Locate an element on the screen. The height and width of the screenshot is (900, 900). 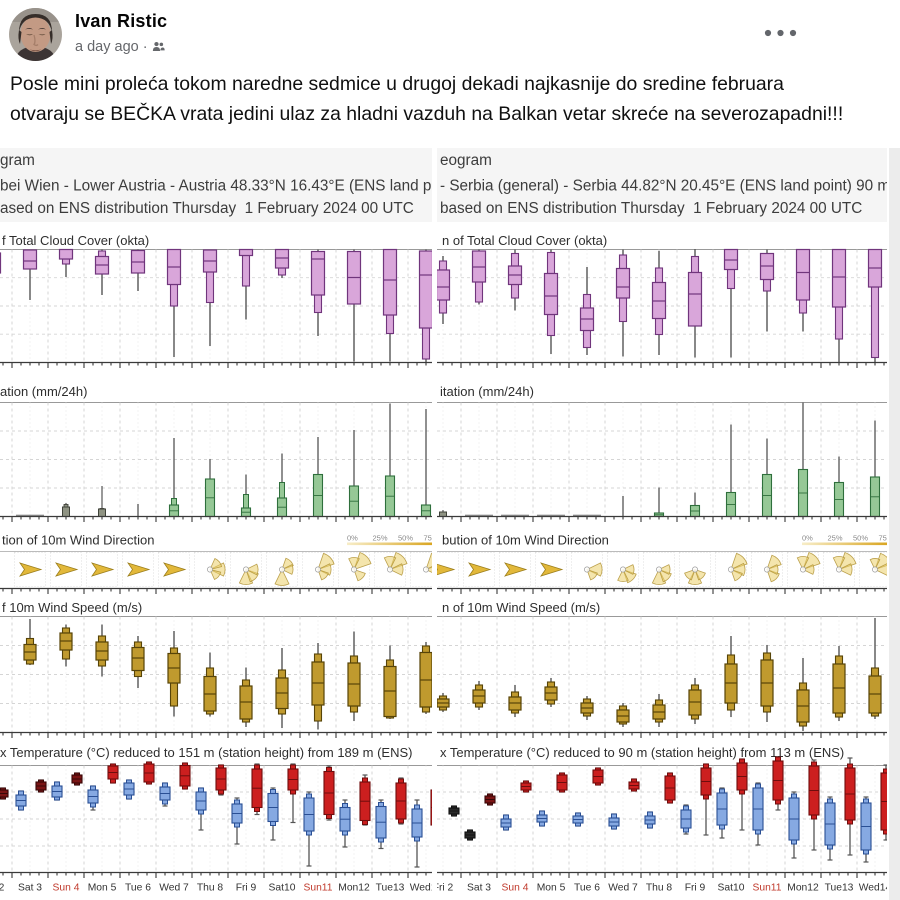
svg-text: f 10m Wind Speed (m/s) is located at coordinates (72, 607).